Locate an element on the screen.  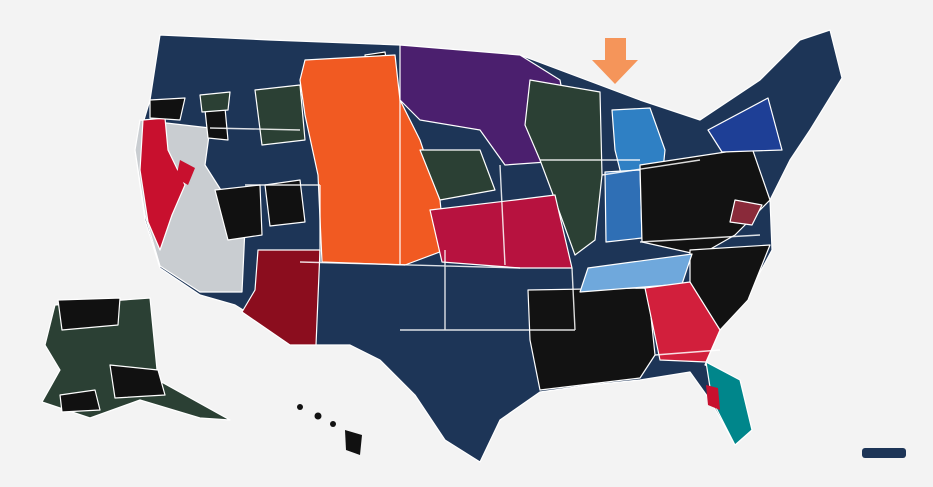
arrow-marker is located at coordinates (615, 61).